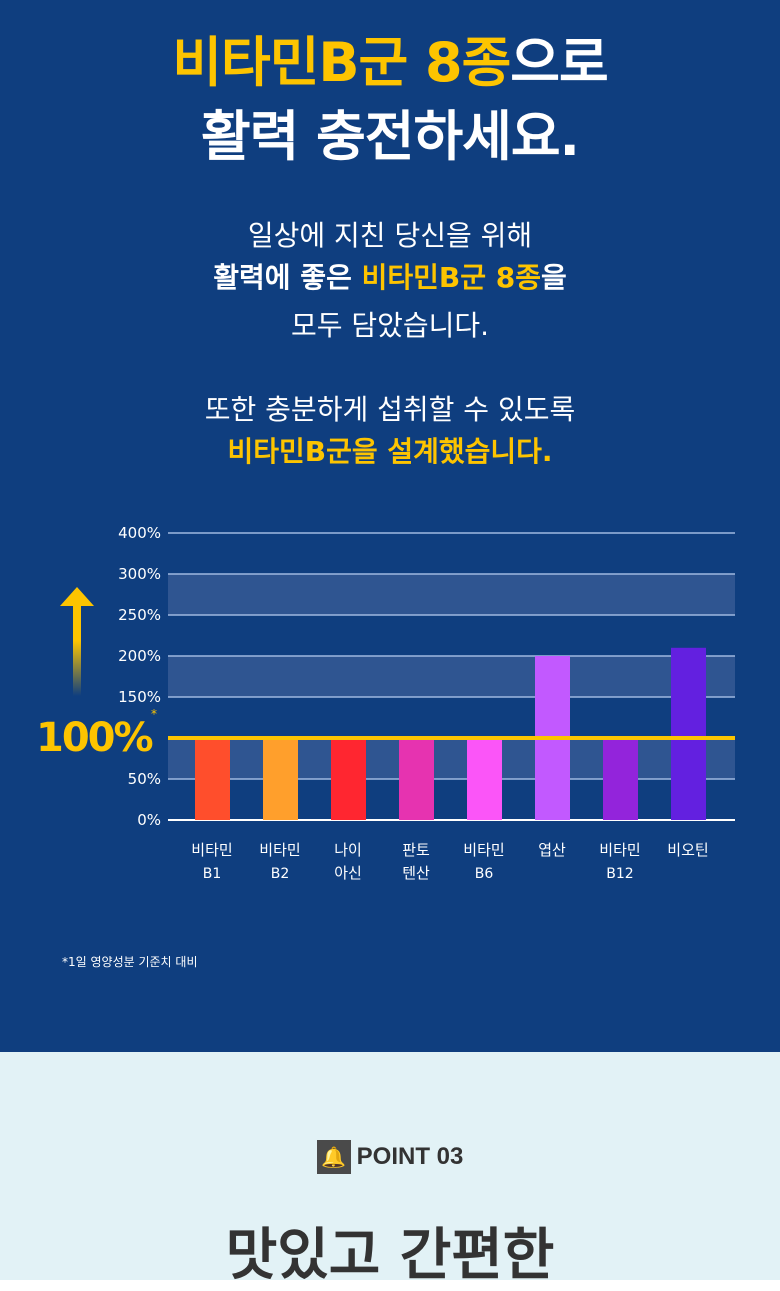  What do you see at coordinates (139, 574) in the screenshot?
I see `y-tick-label: 300%` at bounding box center [139, 574].